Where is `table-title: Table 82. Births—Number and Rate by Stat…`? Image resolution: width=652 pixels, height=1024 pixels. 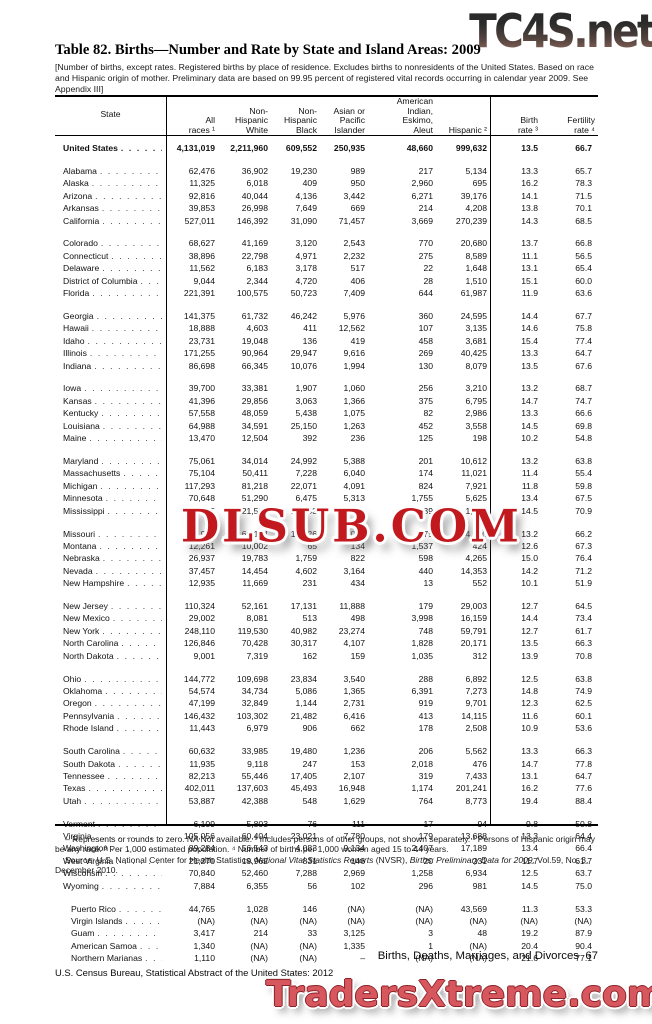 table-title: Table 82. Births—Number and Rate by Stat… is located at coordinates (268, 50).